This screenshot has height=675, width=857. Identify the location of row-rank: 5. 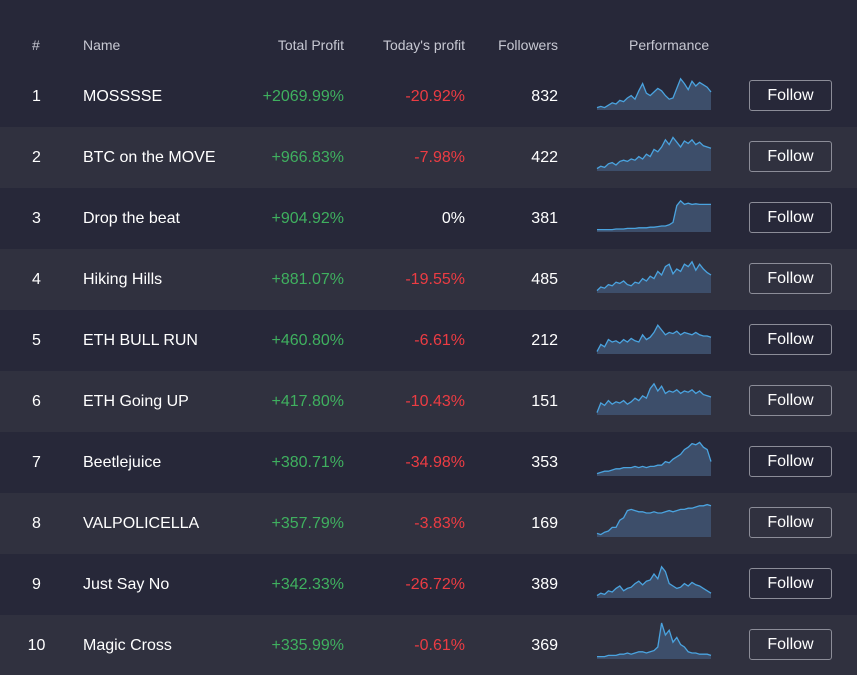
(36, 340).